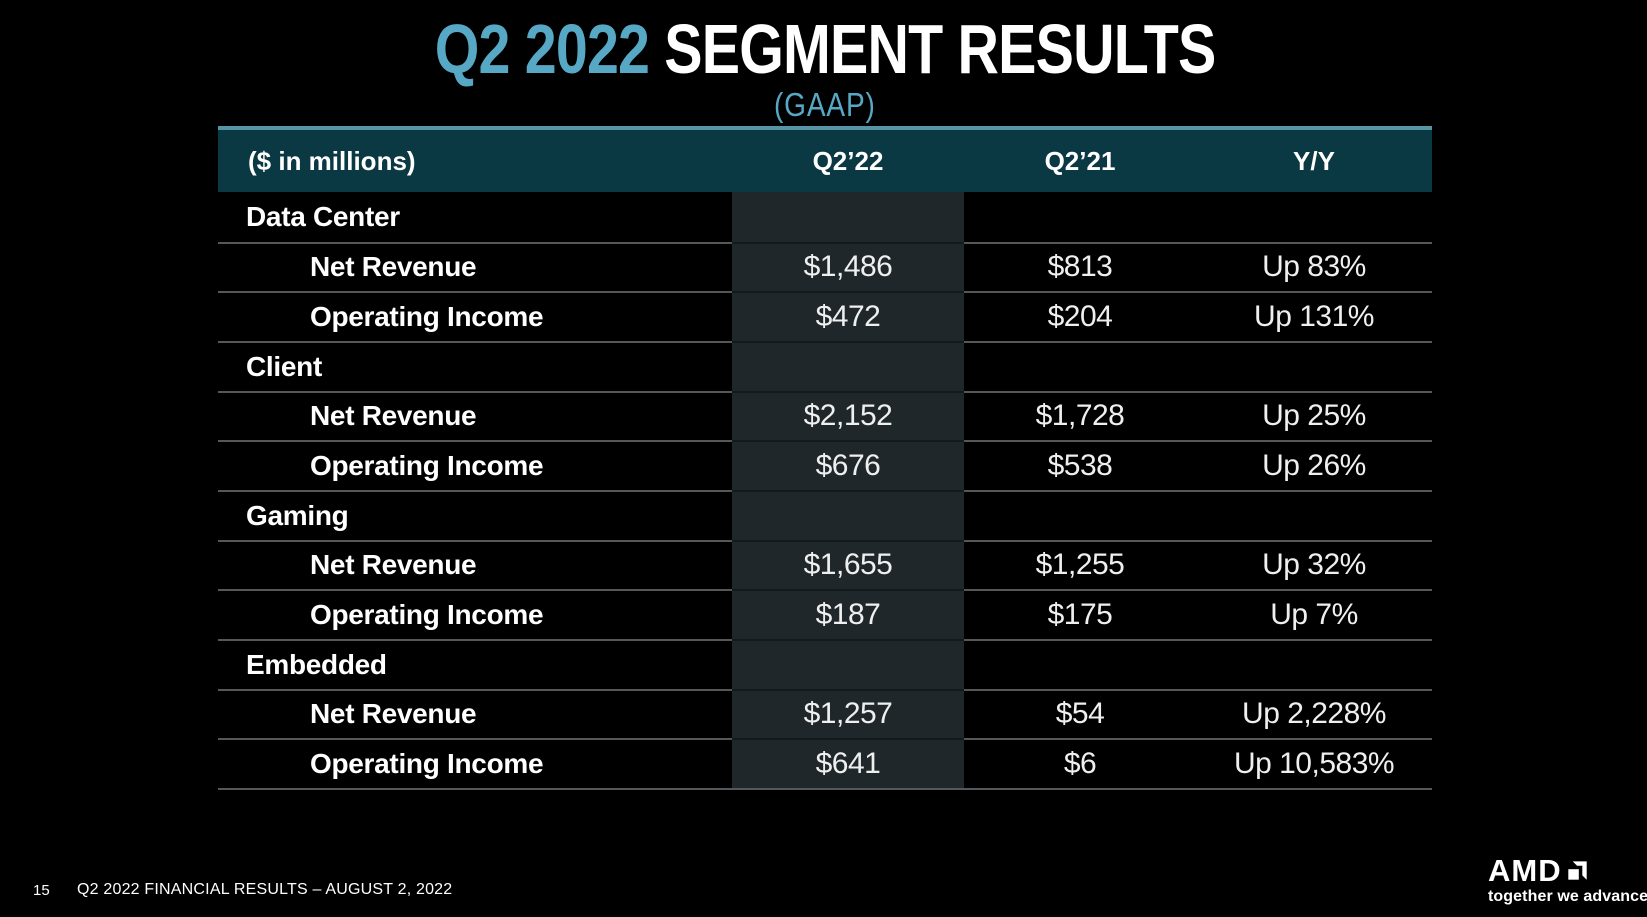  I want to click on table-row-operating-income: Operating Income $187 $175 Up 7%, so click(825, 614).